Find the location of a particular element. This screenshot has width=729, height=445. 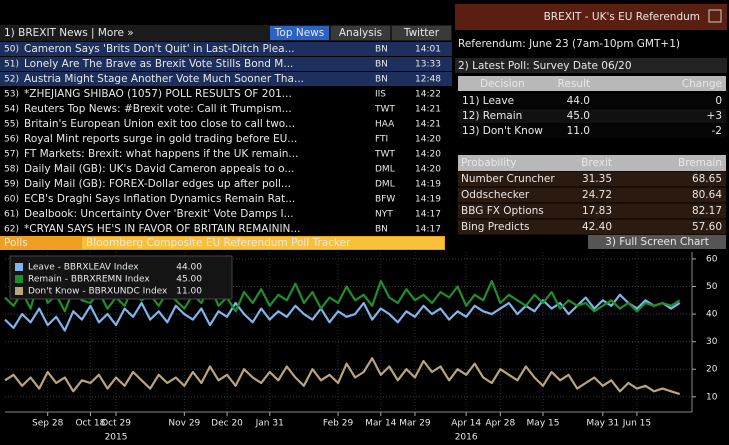

news-time: 14:20 is located at coordinates (428, 170).